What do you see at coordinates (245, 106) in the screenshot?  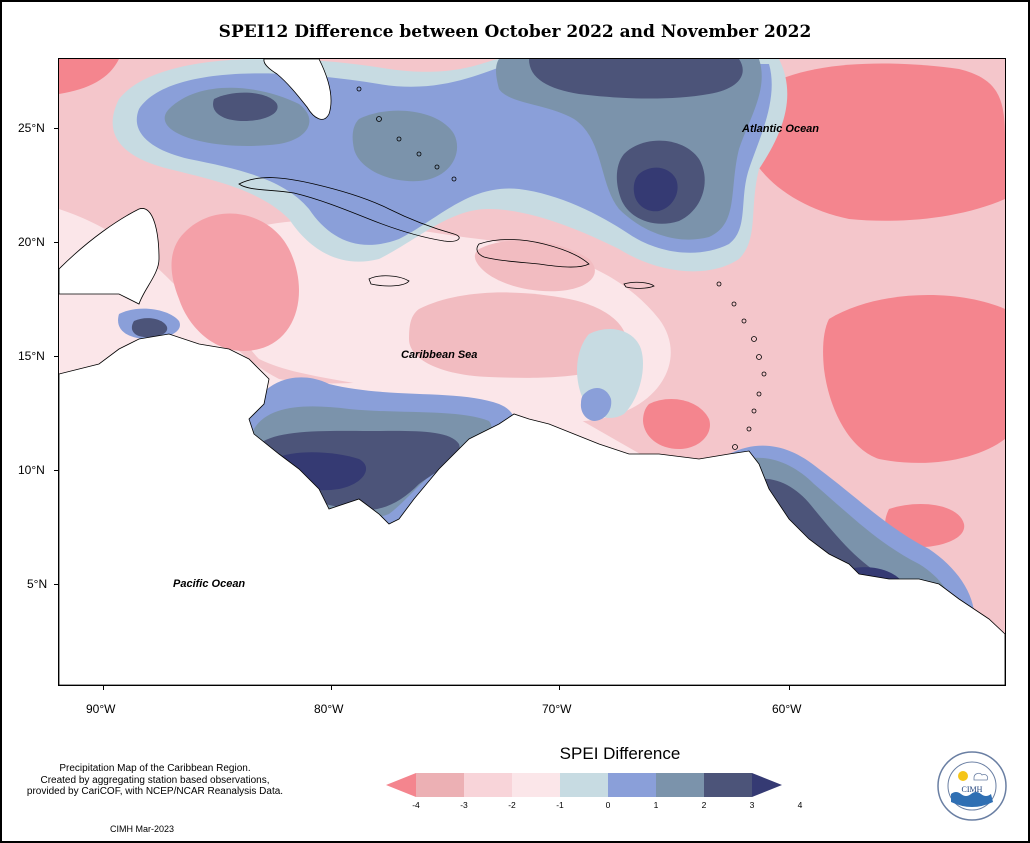 I see `blob-plus3-florida` at bounding box center [245, 106].